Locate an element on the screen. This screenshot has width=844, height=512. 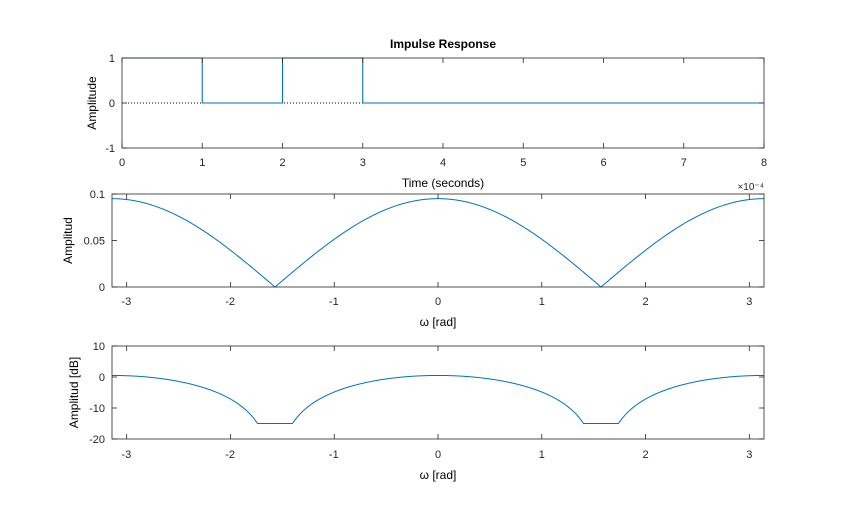
impulse-response-line is located at coordinates (443, 80).